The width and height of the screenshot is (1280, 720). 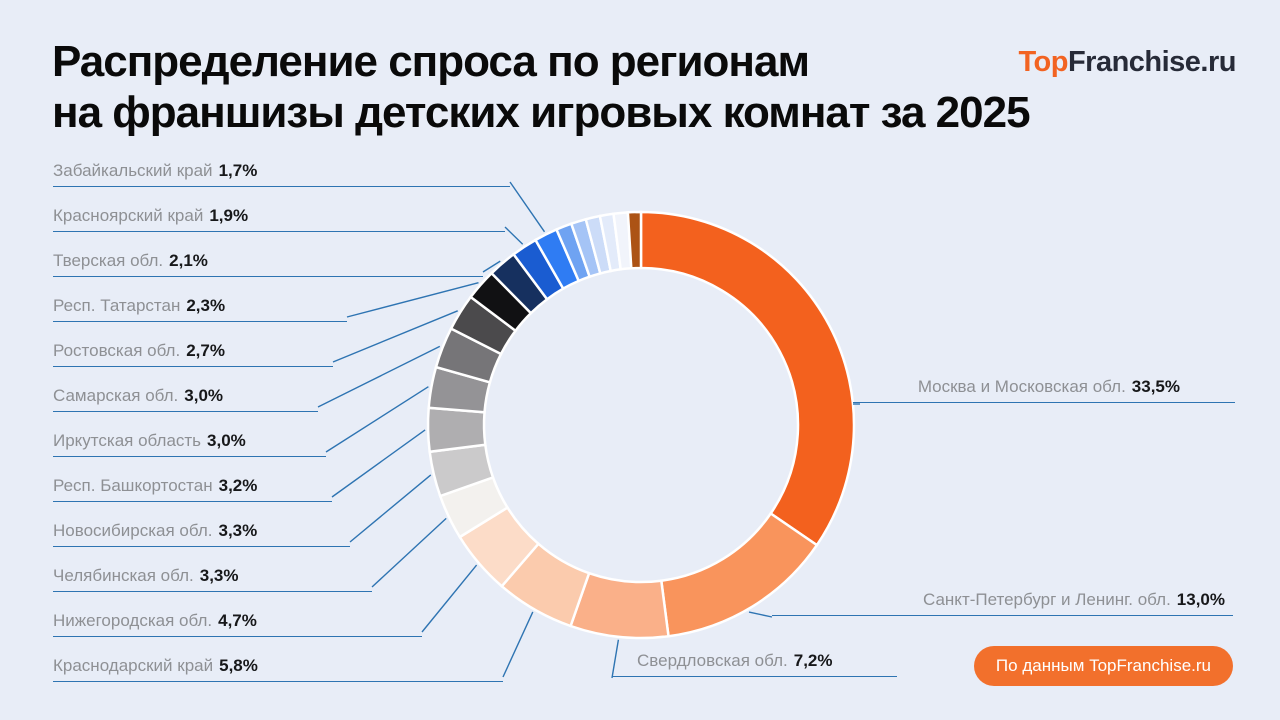 What do you see at coordinates (1200, 599) in the screenshot?
I see `region-percent: 13,0%` at bounding box center [1200, 599].